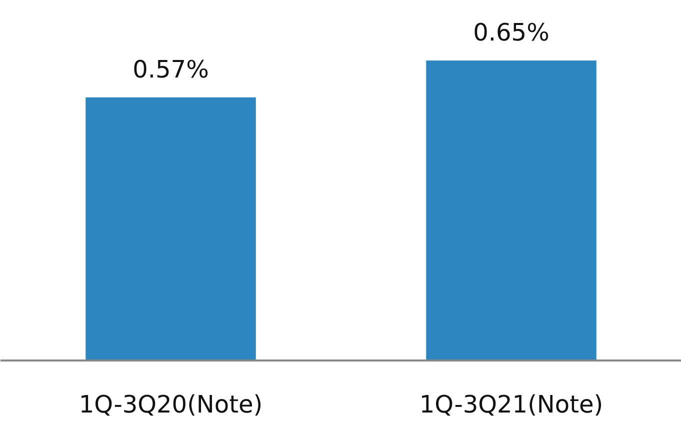  I want to click on x-tick-label: 1Q-3Q20(Note), so click(170, 404).